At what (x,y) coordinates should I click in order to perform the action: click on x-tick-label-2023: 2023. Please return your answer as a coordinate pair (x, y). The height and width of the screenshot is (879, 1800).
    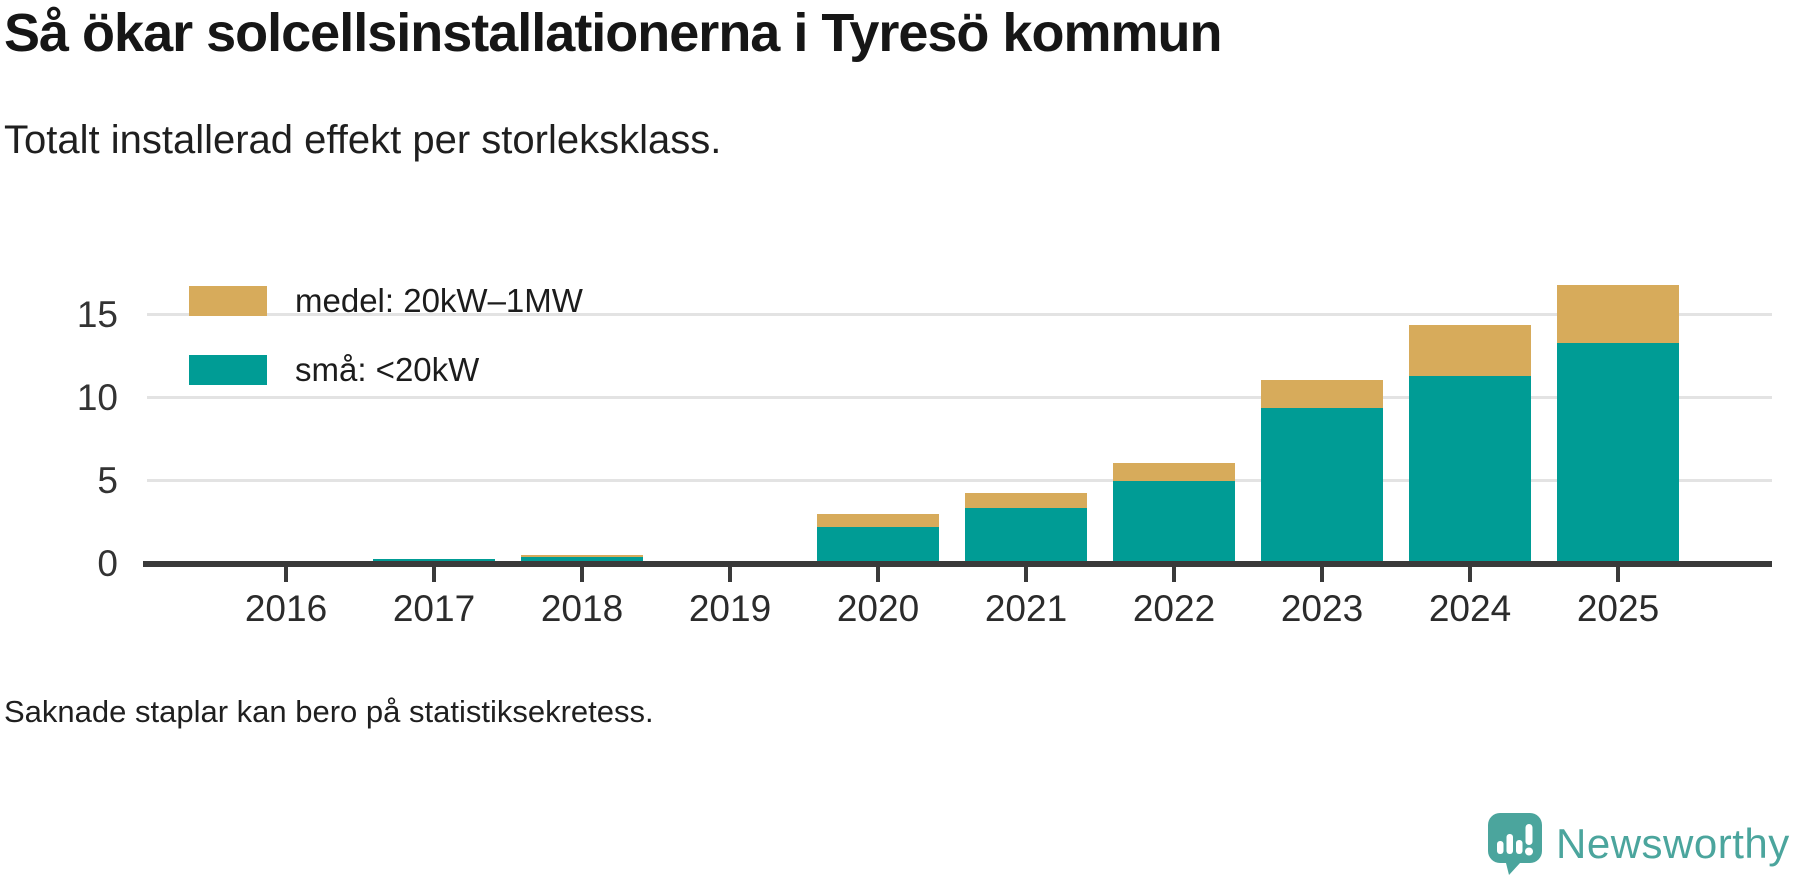
    Looking at the image, I should click on (1322, 608).